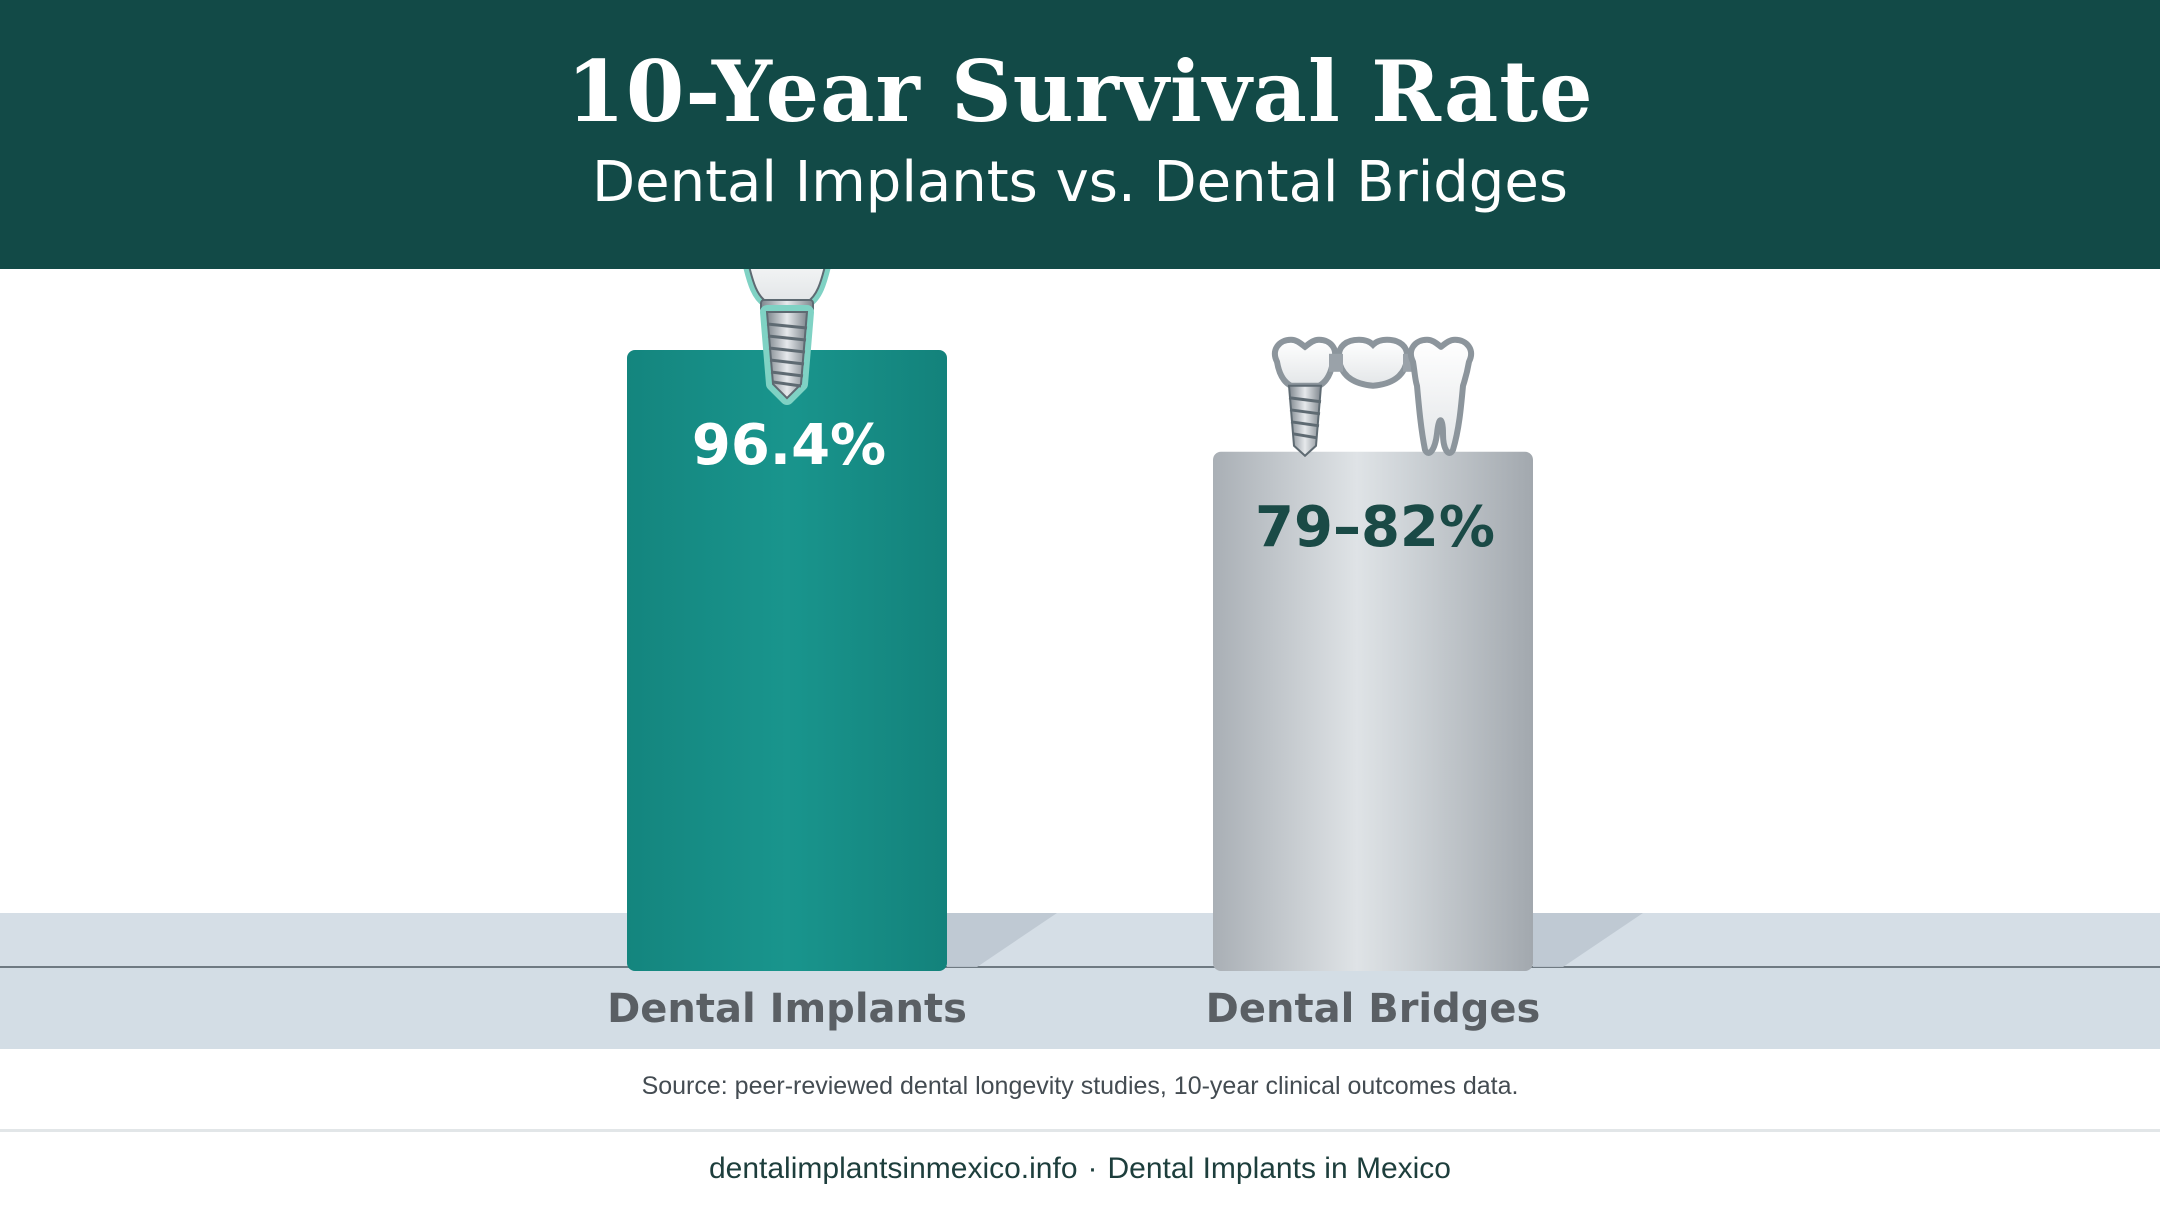 The height and width of the screenshot is (1206, 2160). I want to click on footer-site-name: Dental Implants in Mexico, so click(1279, 1168).